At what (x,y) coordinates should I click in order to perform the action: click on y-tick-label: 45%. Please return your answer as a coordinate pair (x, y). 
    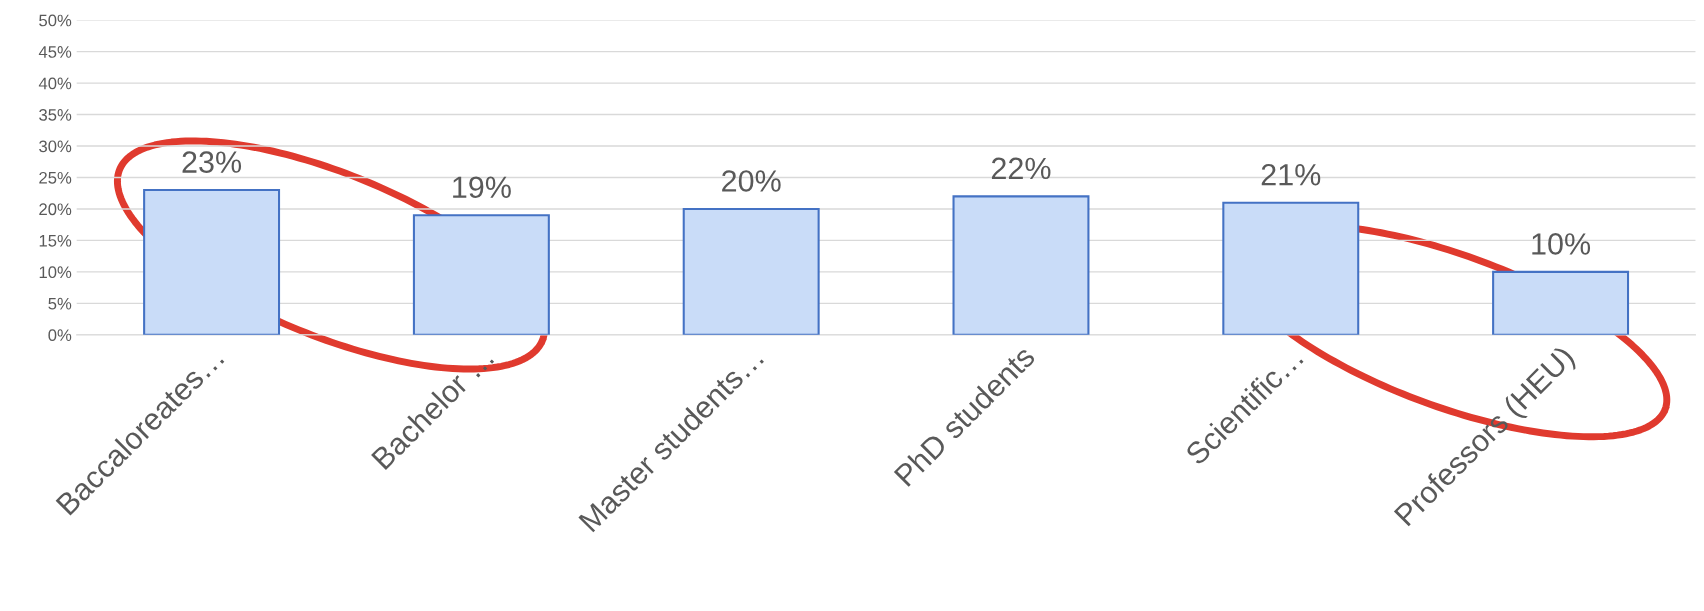
    Looking at the image, I should click on (55, 52).